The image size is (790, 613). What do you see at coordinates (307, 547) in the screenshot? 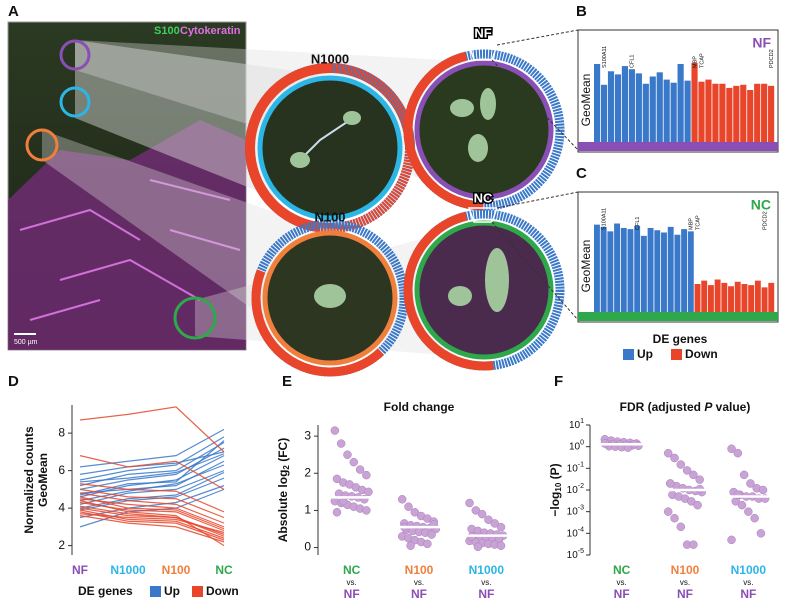
I see `y-tick-label: 0` at bounding box center [307, 547].